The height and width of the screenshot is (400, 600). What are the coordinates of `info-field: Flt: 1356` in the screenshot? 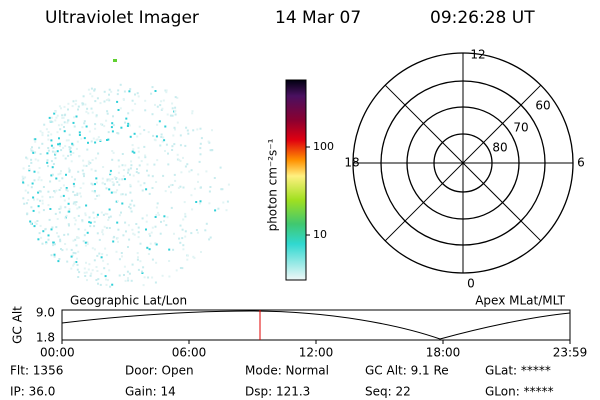 It's located at (36, 371).